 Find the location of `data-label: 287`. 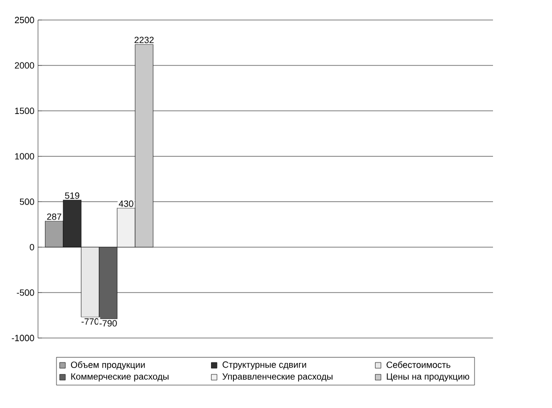

data-label: 287 is located at coordinates (54, 216).